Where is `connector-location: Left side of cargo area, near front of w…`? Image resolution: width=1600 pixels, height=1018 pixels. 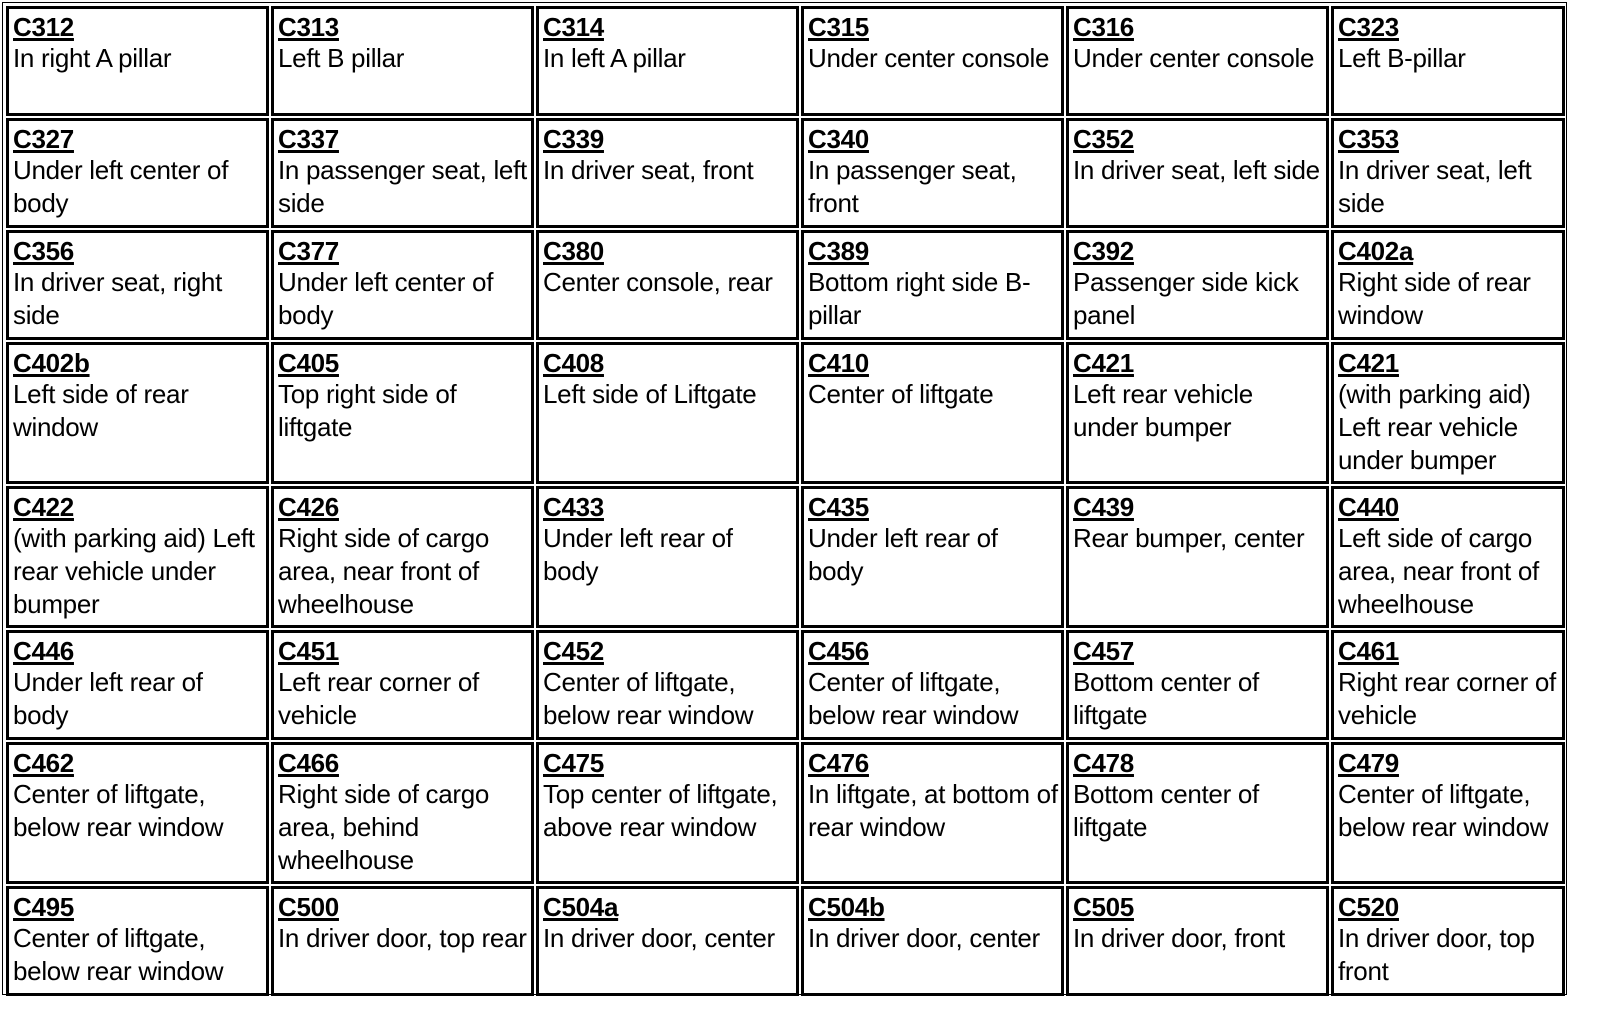 connector-location: Left side of cargo area, near front of w… is located at coordinates (1438, 571).